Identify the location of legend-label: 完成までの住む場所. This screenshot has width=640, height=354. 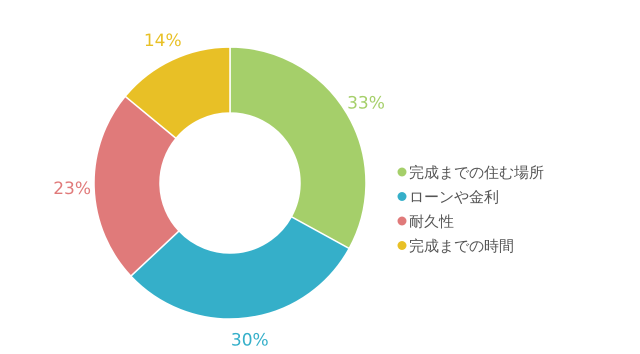
(476, 172).